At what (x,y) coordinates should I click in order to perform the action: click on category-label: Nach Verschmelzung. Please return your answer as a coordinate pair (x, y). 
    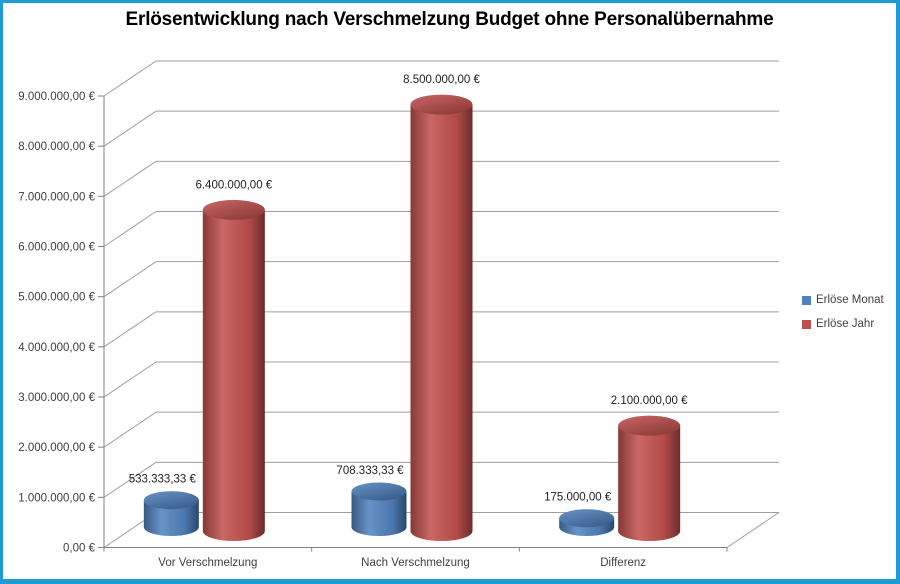
    Looking at the image, I should click on (415, 563).